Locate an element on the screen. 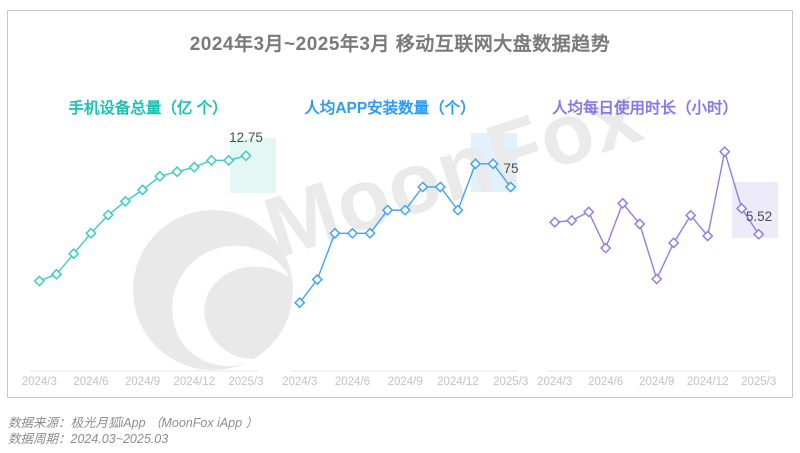 The height and width of the screenshot is (453, 800). page-title: 2024年3月~2025年3月 移动互联网大盘数据趋势 is located at coordinates (400, 44).